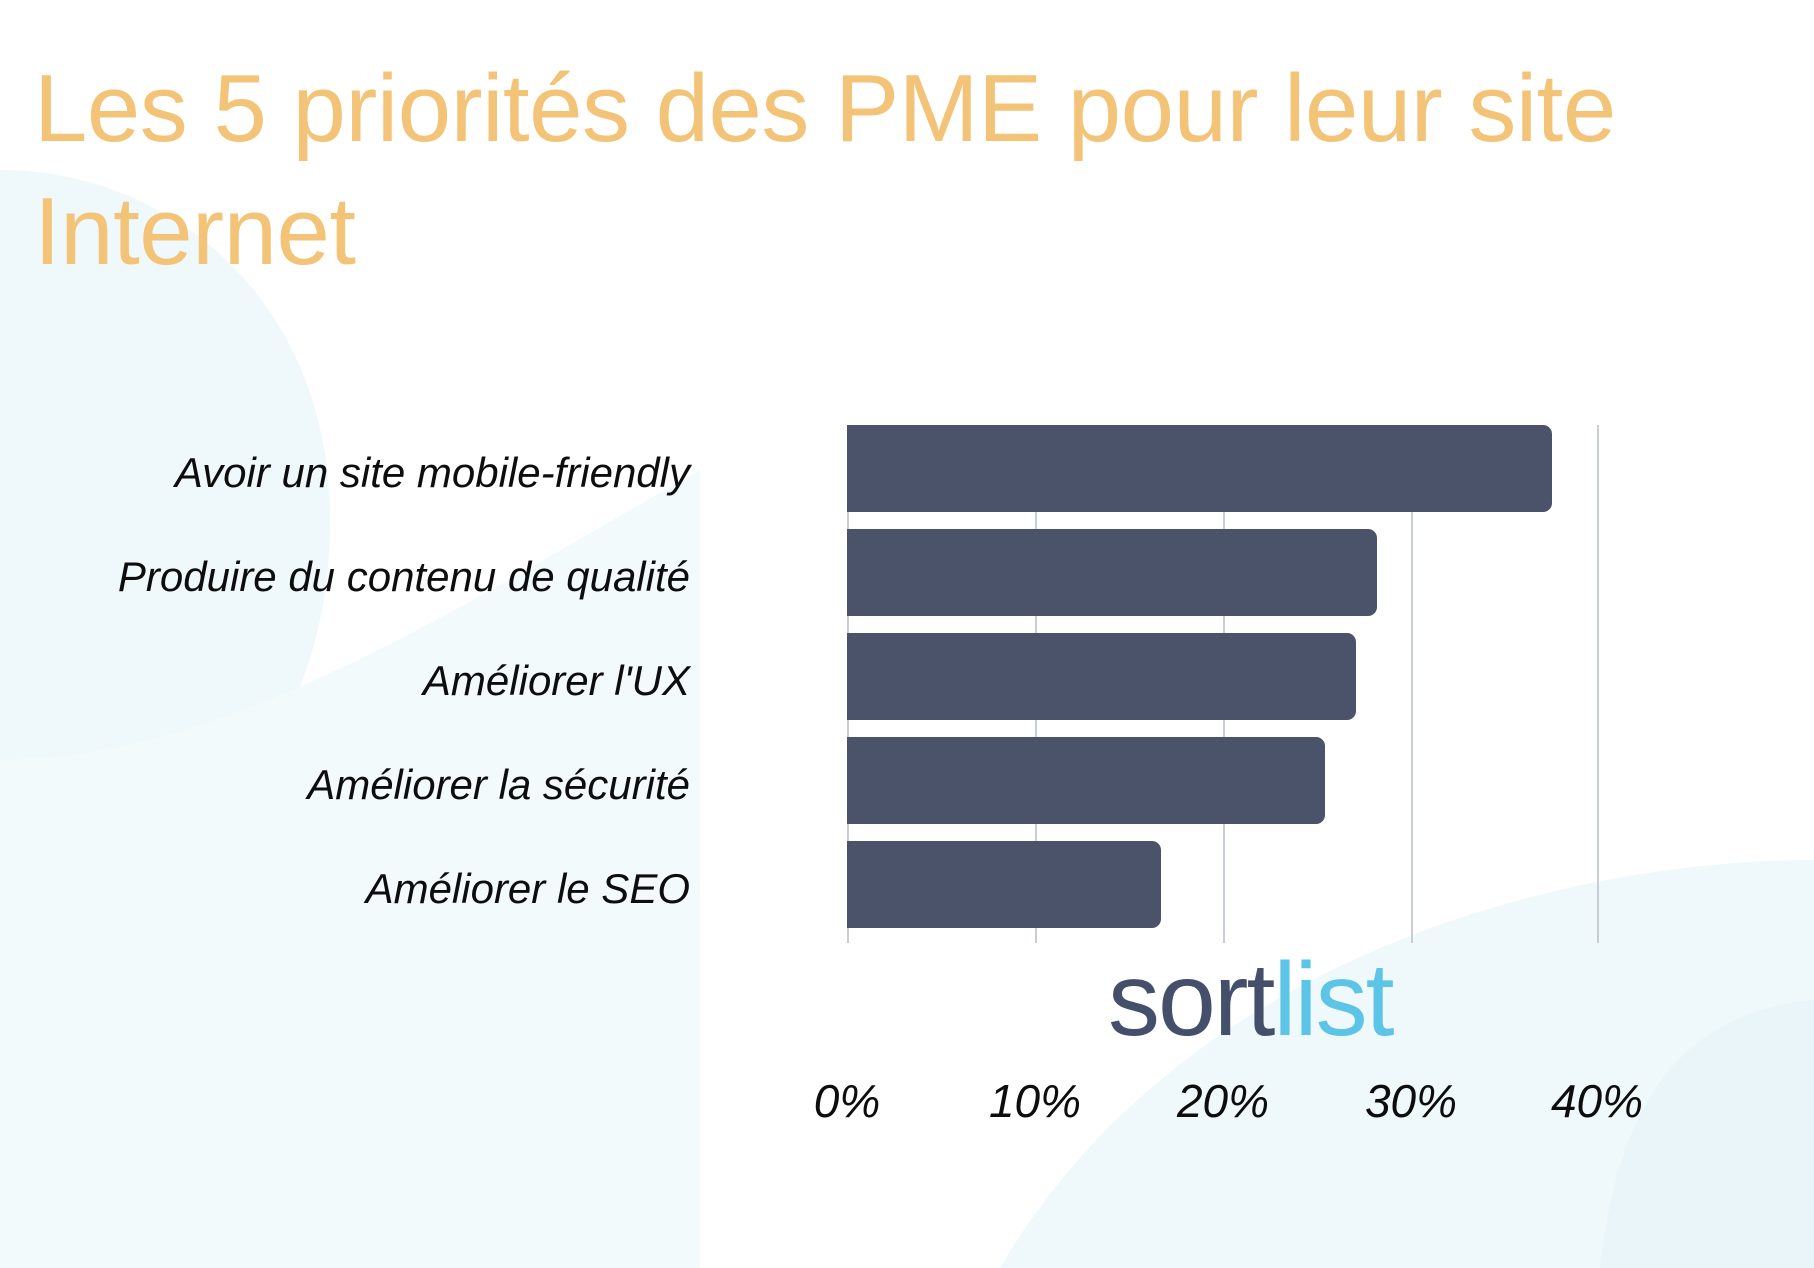 The height and width of the screenshot is (1268, 1814). Describe the element at coordinates (1333, 1000) in the screenshot. I see `sortlist-logo-list: list` at that location.